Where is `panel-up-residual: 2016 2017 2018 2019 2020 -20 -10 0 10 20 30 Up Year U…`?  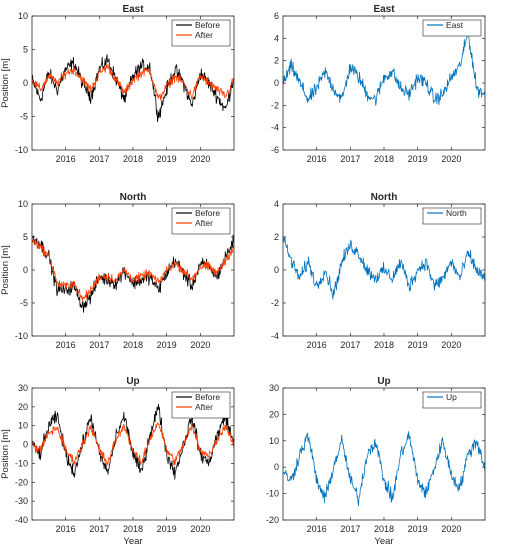 panel-up-residual: 2016 2017 2018 2019 2020 -20 -10 0 10 20 30 Up Year U… is located at coordinates (376, 461).